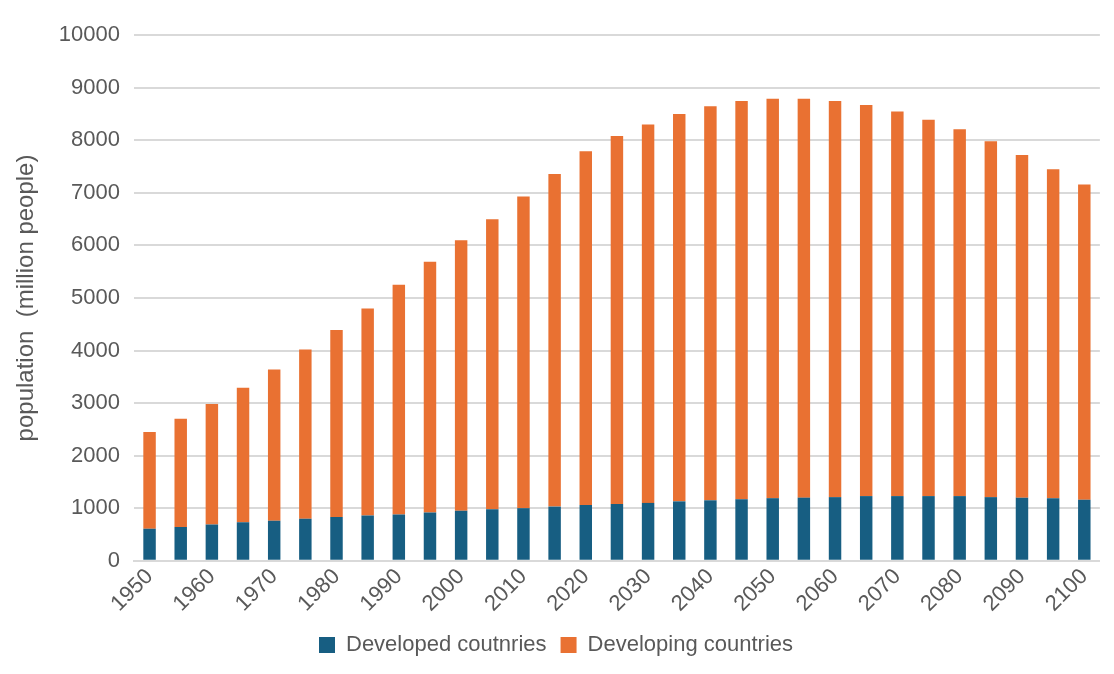 This screenshot has height=674, width=1114. What do you see at coordinates (95, 507) in the screenshot?
I see `y-tick-label: 1000` at bounding box center [95, 507].